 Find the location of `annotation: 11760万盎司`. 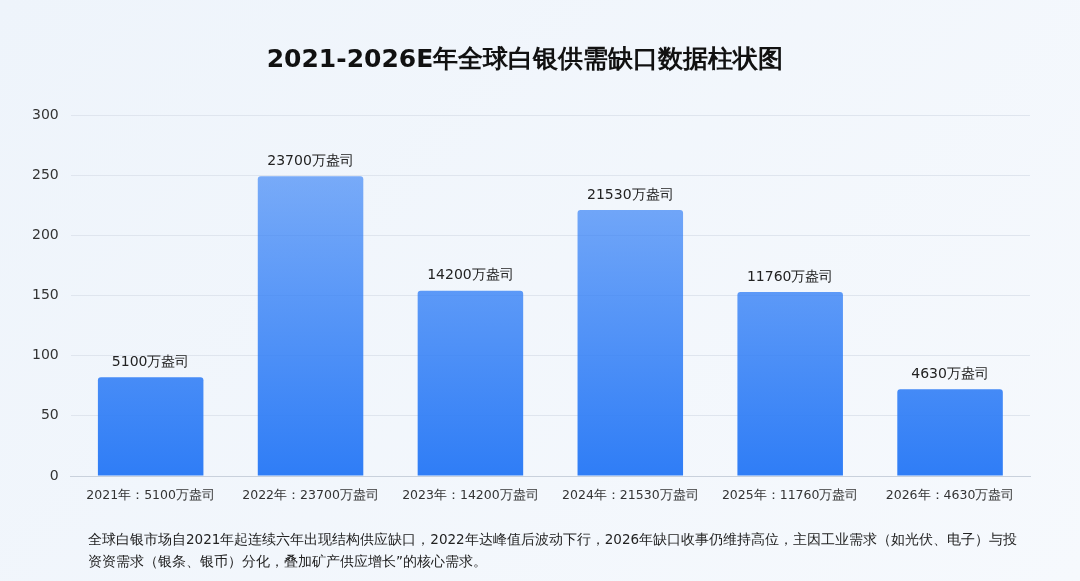

annotation: 11760万盎司 is located at coordinates (790, 275).